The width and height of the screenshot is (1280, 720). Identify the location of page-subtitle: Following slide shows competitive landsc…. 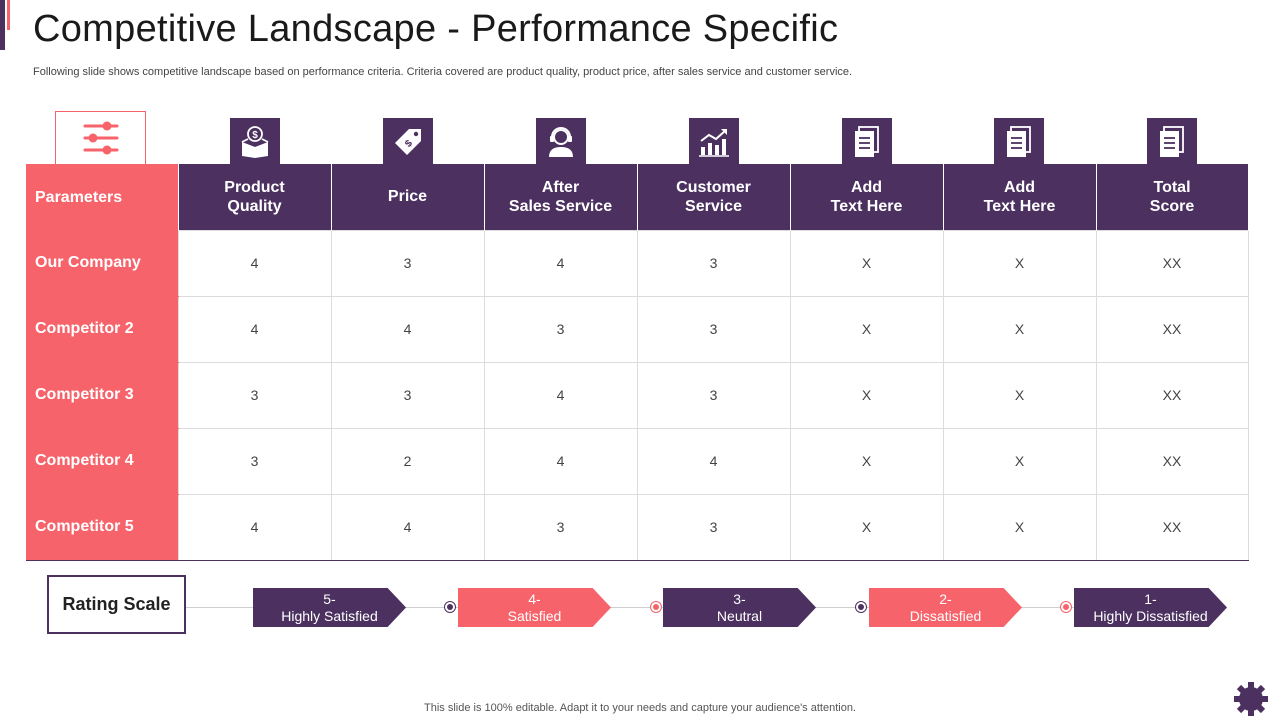
(443, 72).